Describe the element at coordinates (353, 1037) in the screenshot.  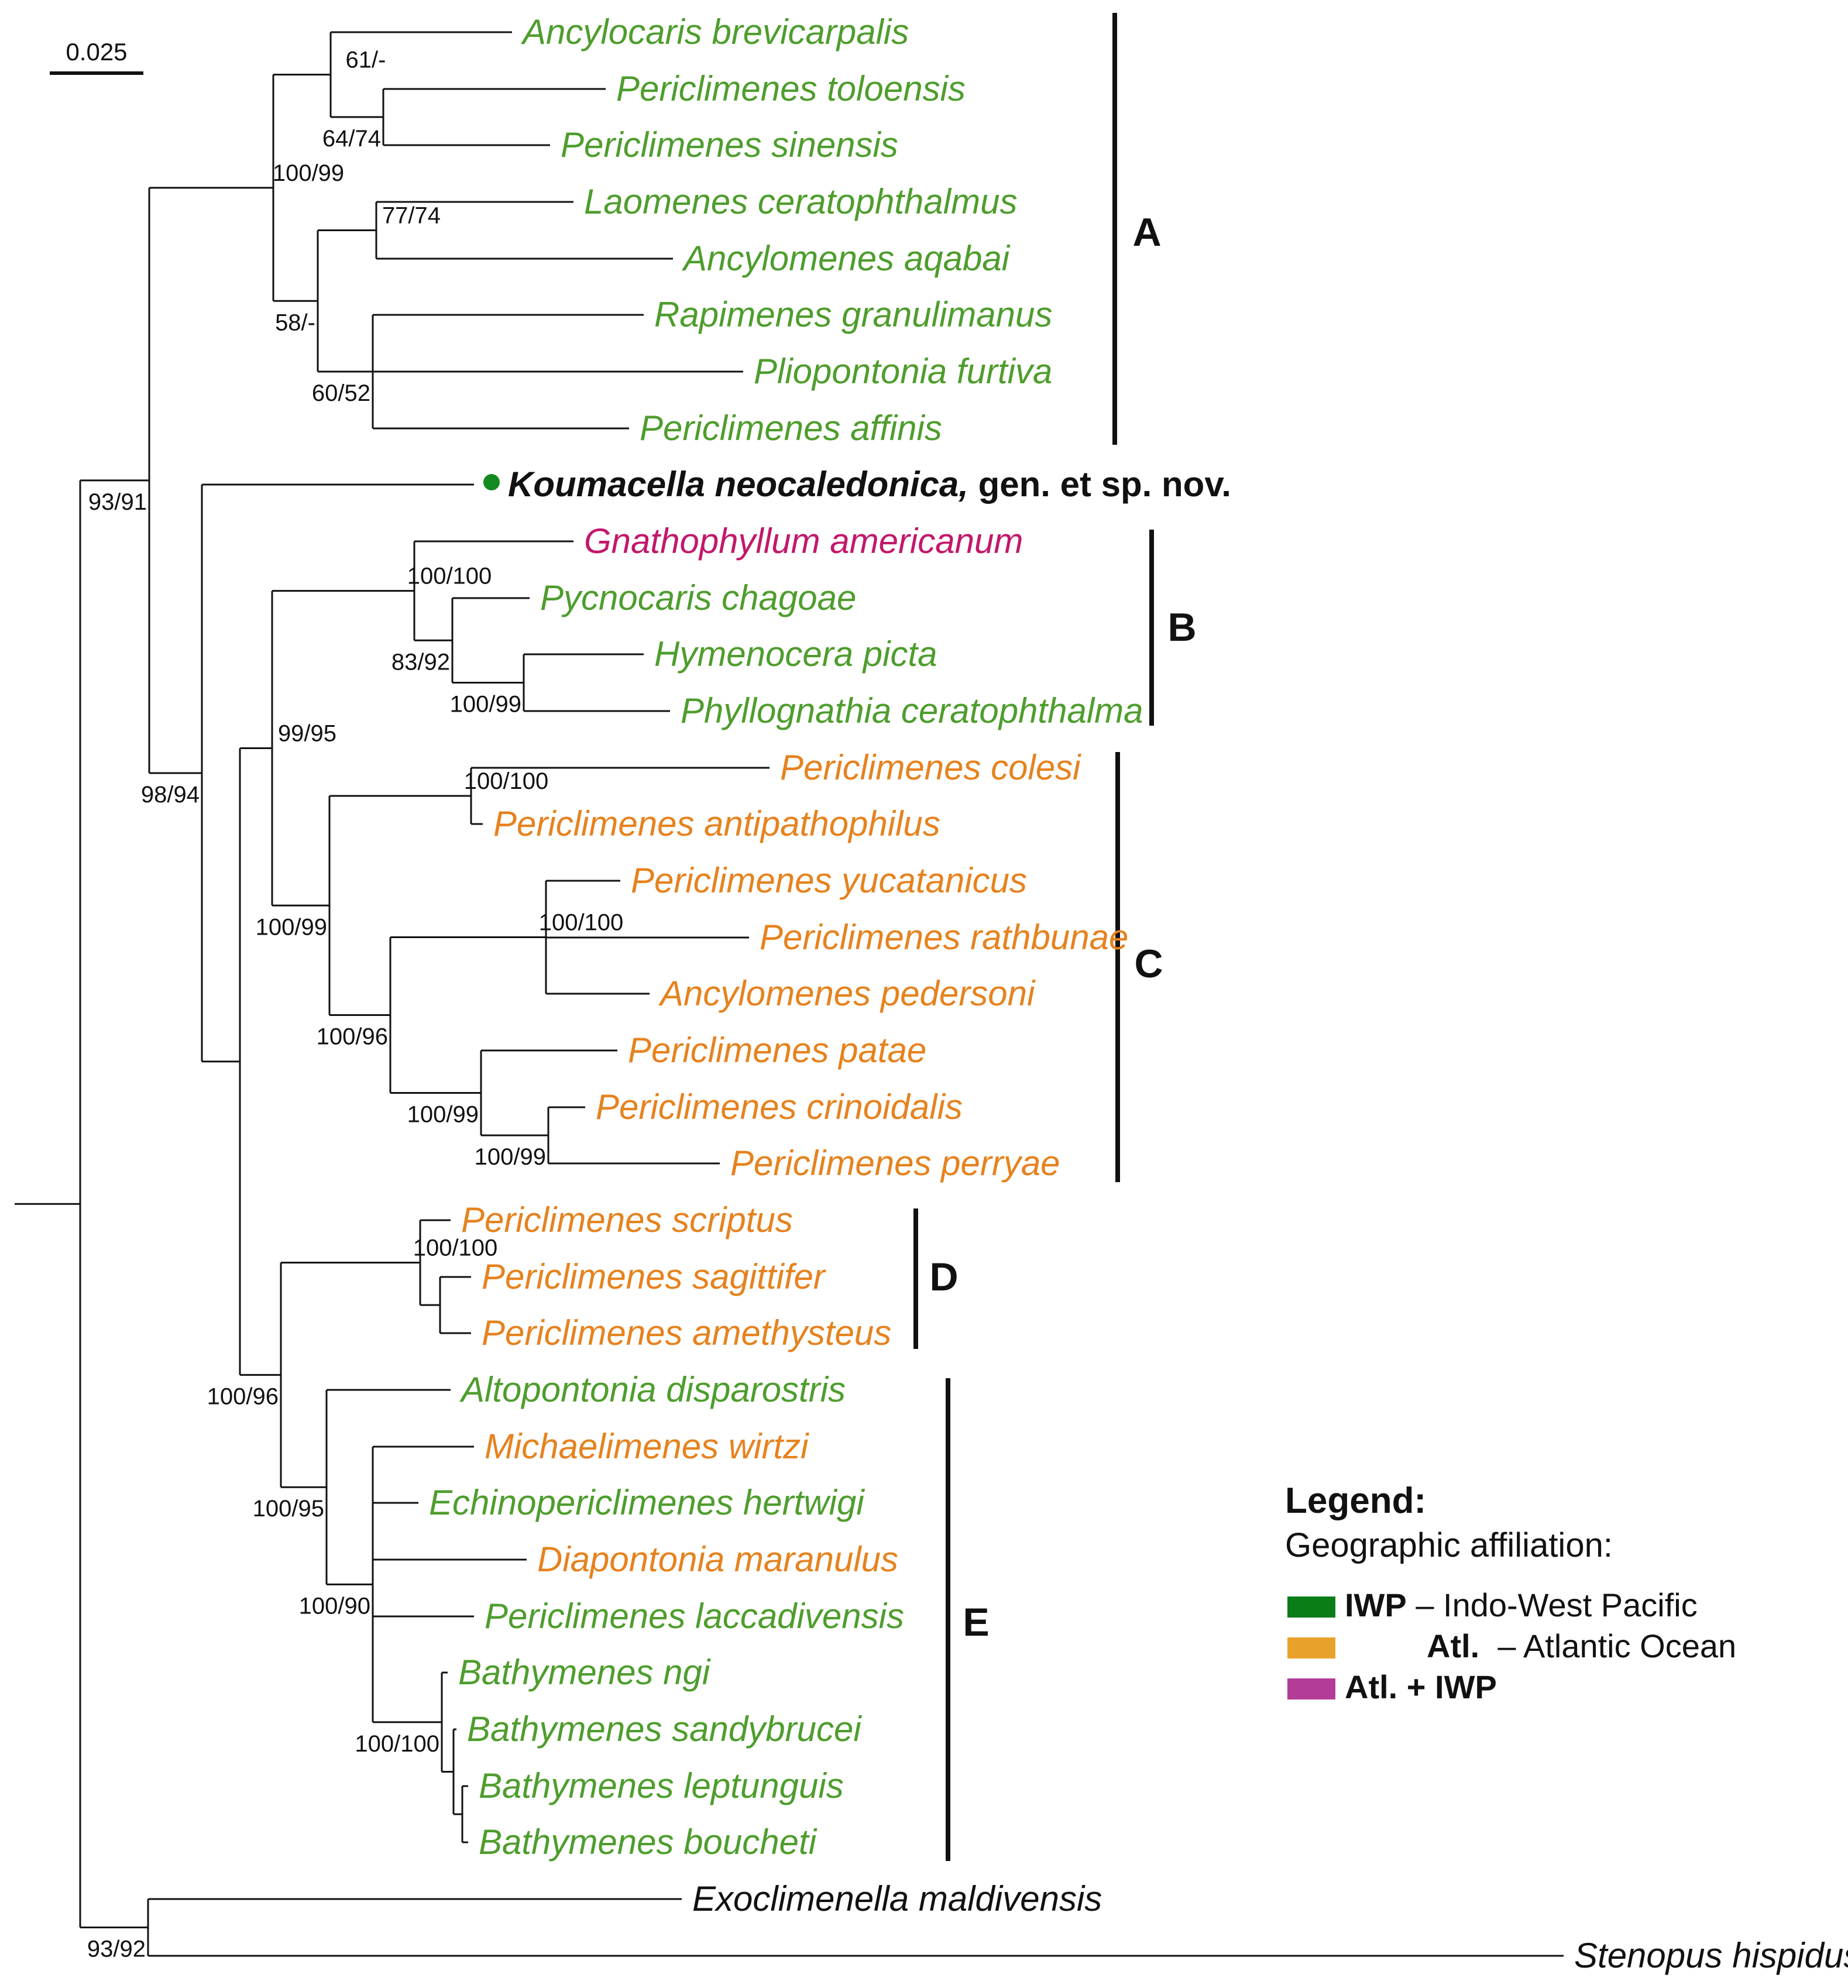
I see `support-value-n-yuca-patae: 100/96` at that location.